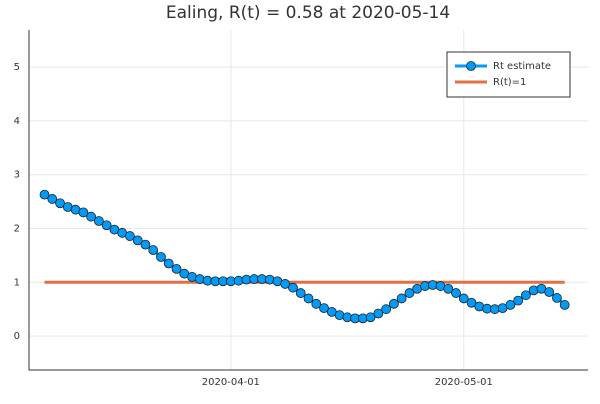 The height and width of the screenshot is (404, 600). Describe the element at coordinates (17, 121) in the screenshot. I see `y-tick-label: 4` at that location.